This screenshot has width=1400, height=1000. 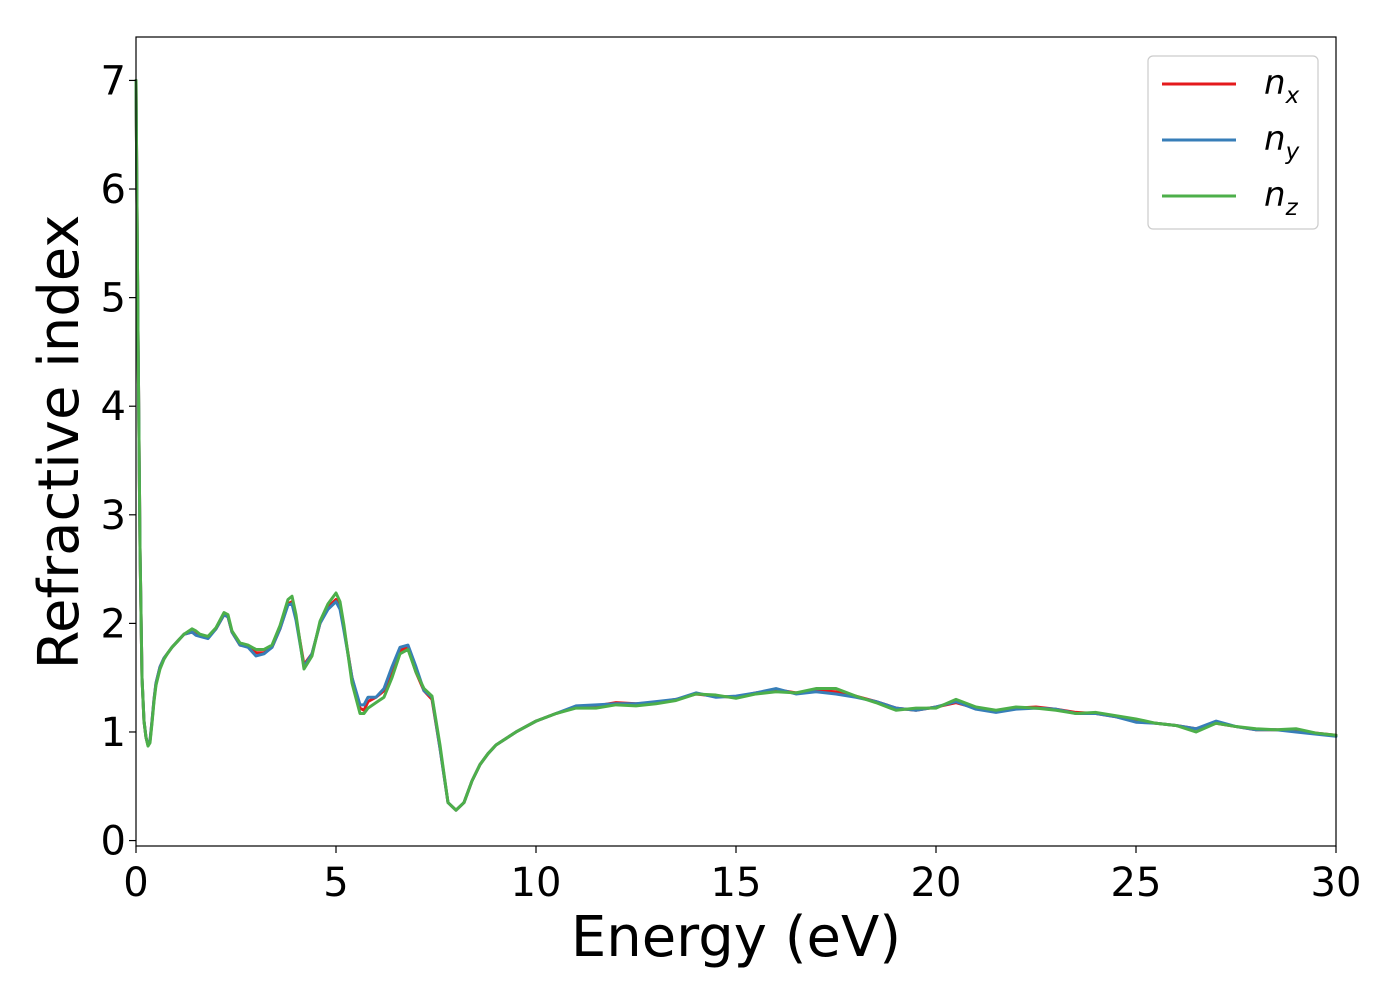 I want to click on legend: nx ny nz, so click(x=1233, y=142).